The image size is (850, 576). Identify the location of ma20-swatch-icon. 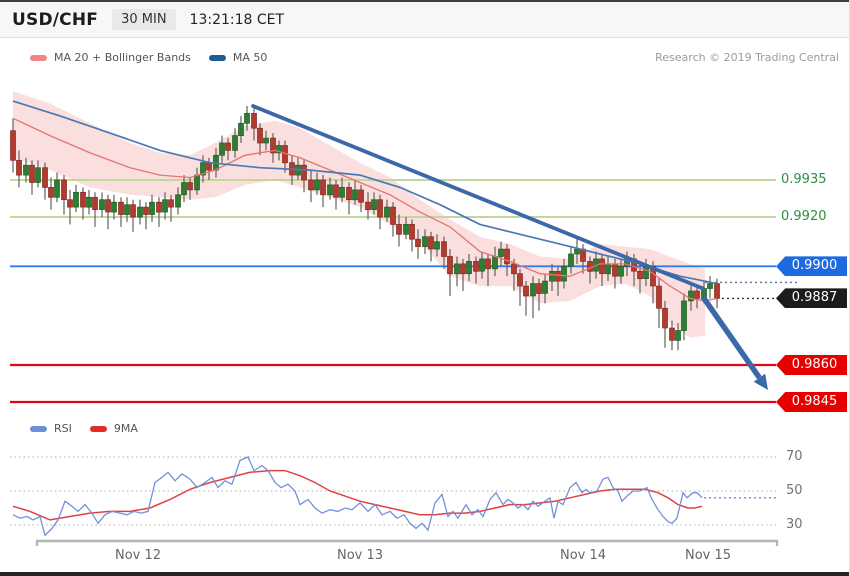
(38, 57).